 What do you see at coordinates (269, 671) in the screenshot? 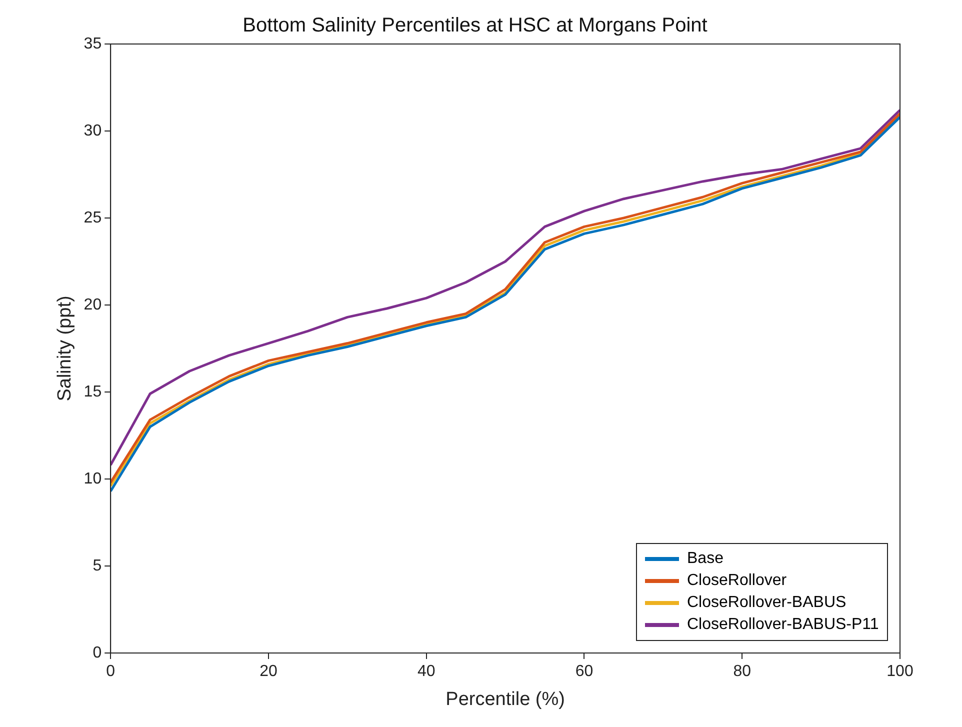
I see `x-tick-label: 20` at bounding box center [269, 671].